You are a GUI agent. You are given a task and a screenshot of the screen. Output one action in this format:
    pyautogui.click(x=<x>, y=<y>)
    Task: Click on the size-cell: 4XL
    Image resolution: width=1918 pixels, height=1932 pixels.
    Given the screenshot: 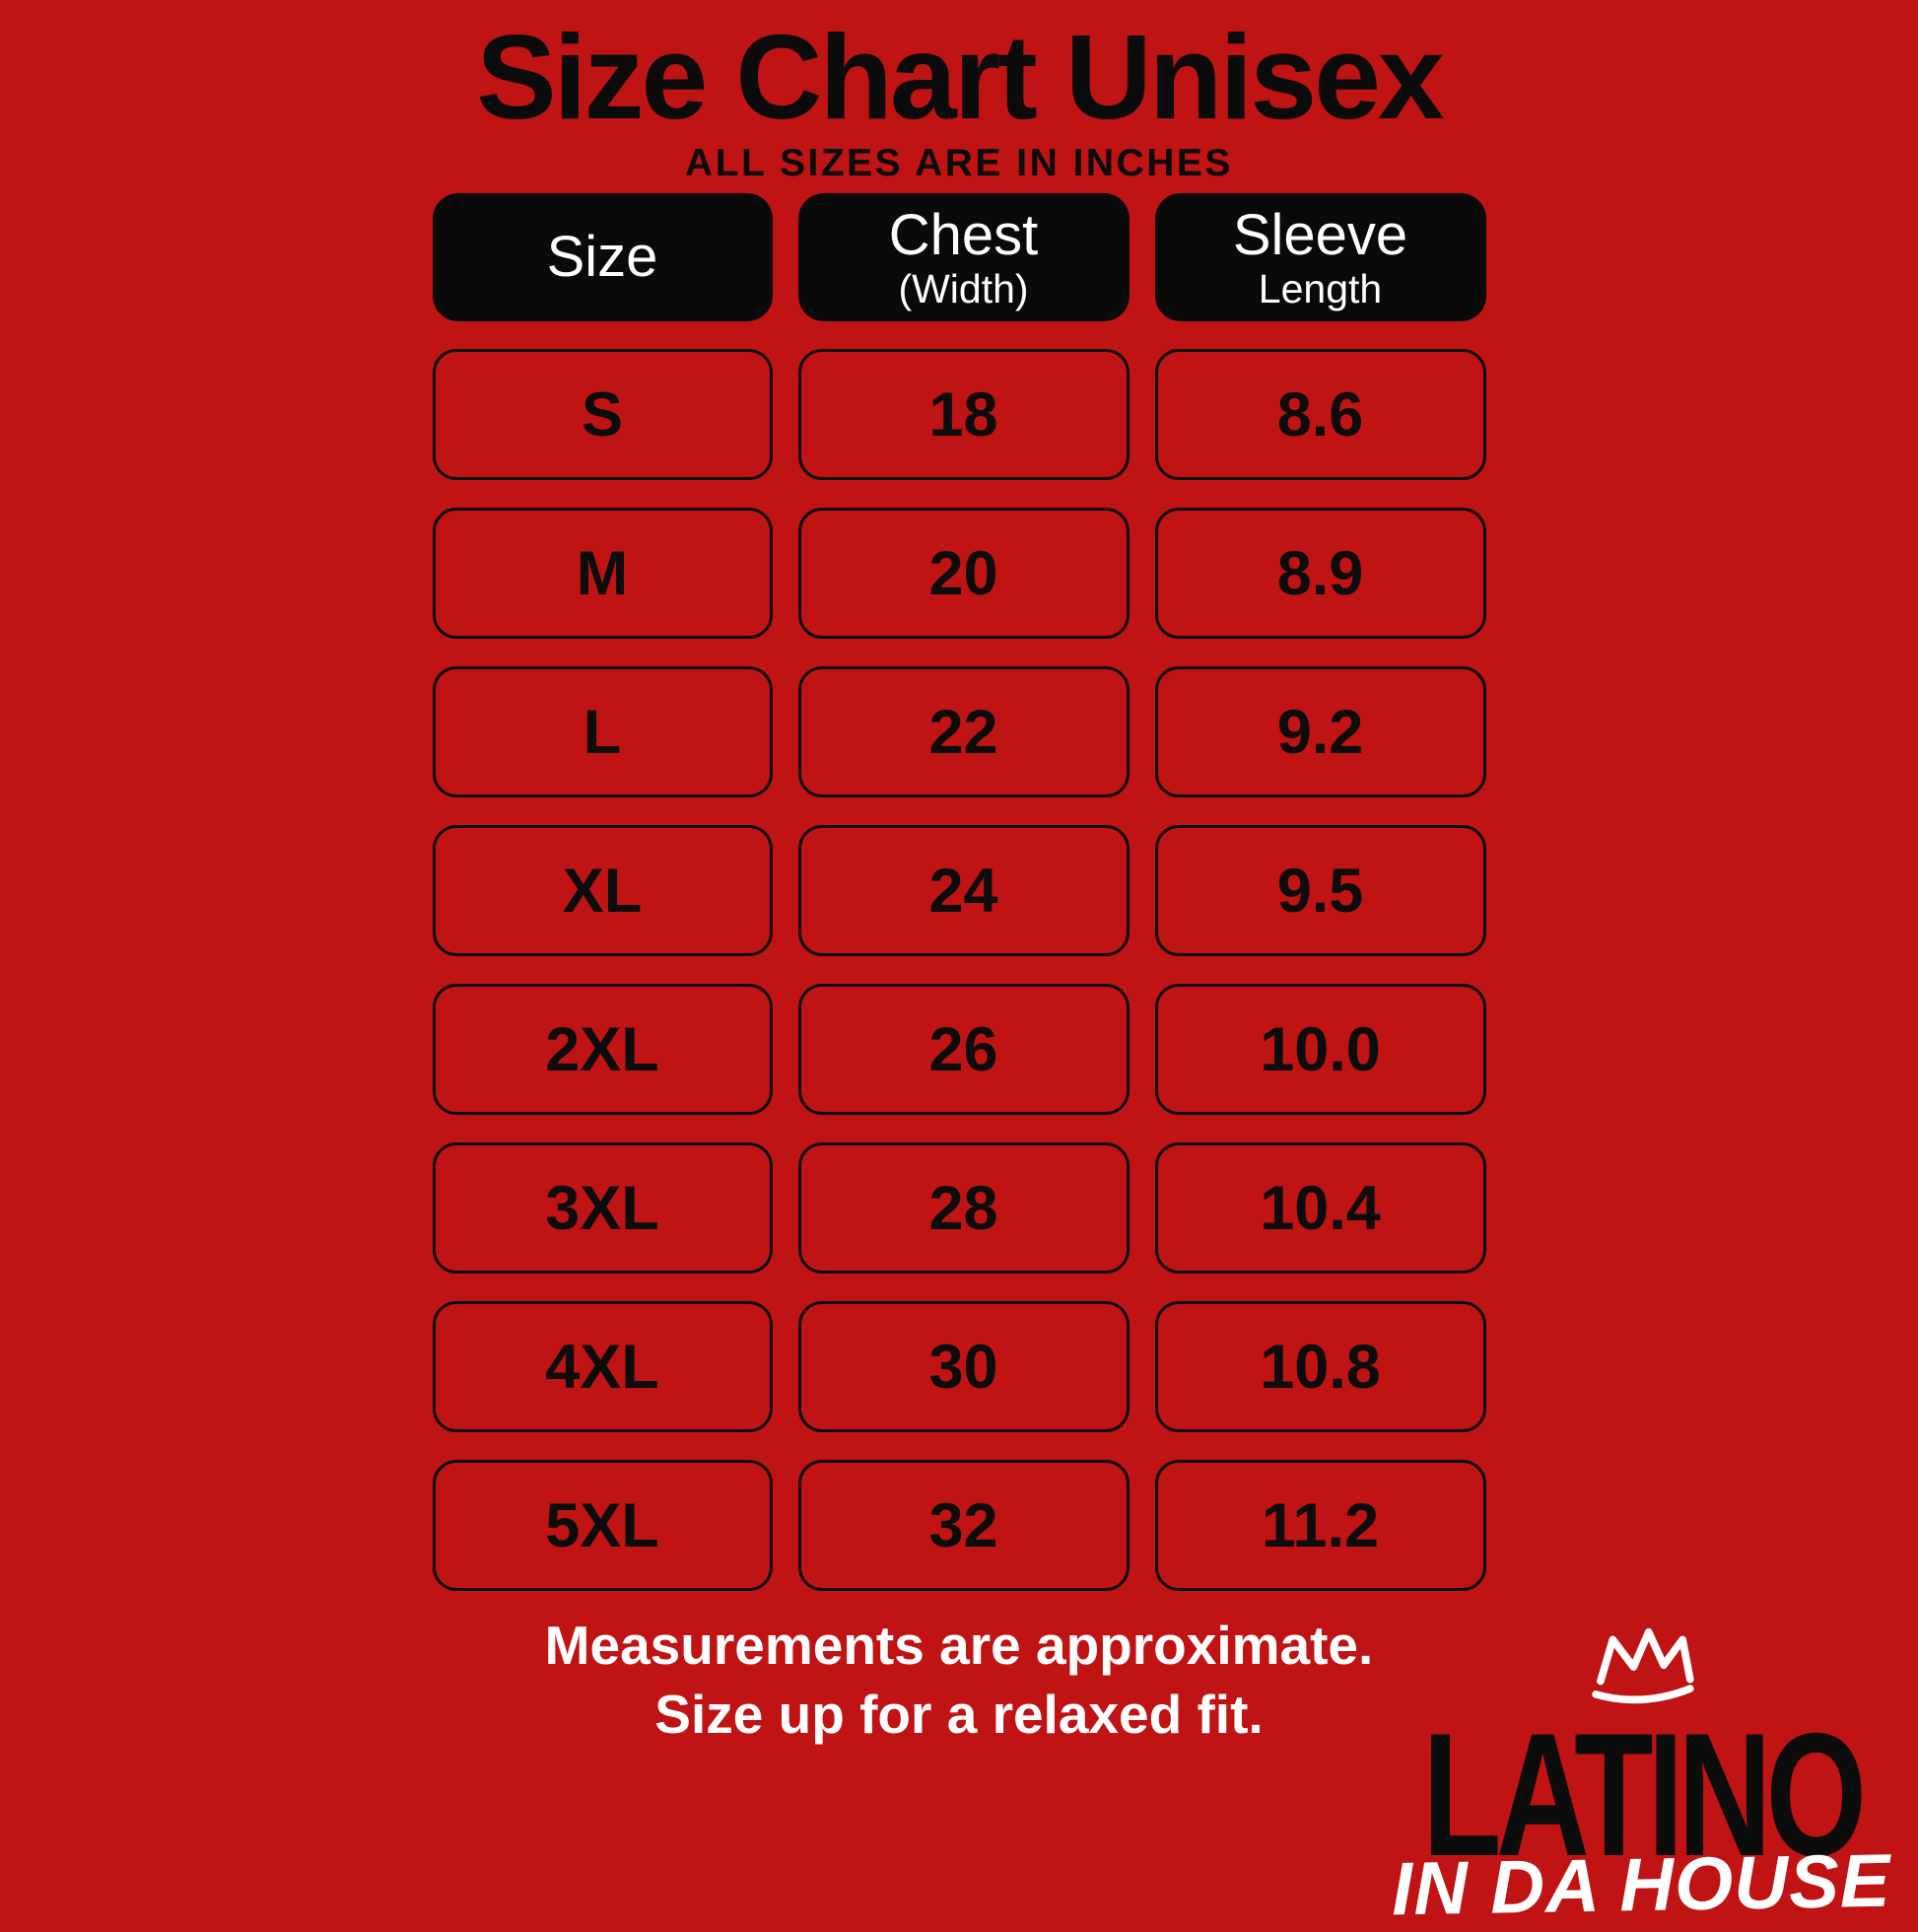 What is the action you would take?
    pyautogui.click(x=602, y=1367)
    